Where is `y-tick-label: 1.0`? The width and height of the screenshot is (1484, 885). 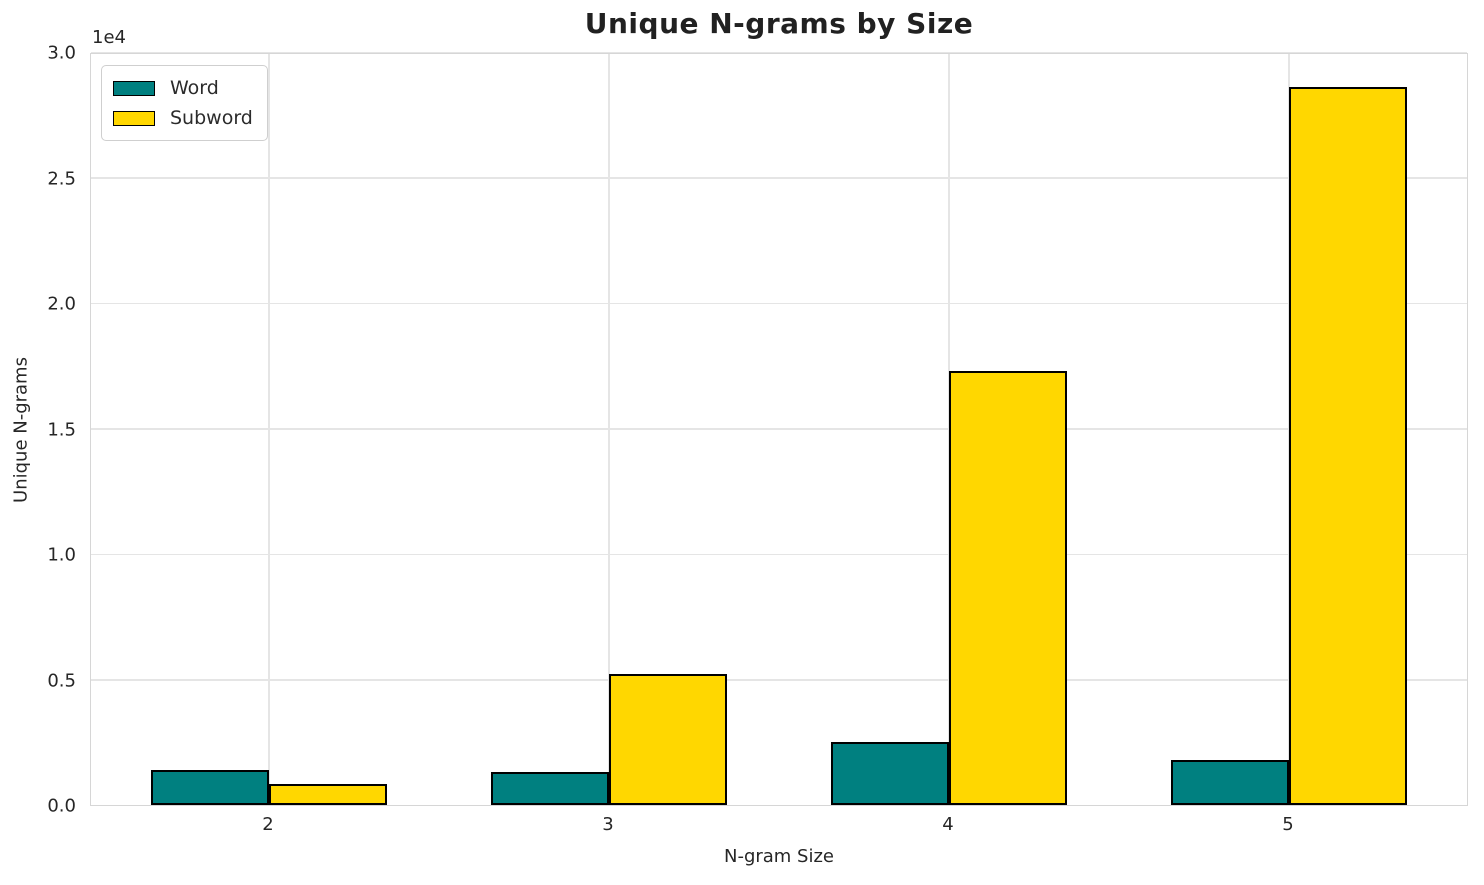 y-tick-label: 1.0 is located at coordinates (61, 555).